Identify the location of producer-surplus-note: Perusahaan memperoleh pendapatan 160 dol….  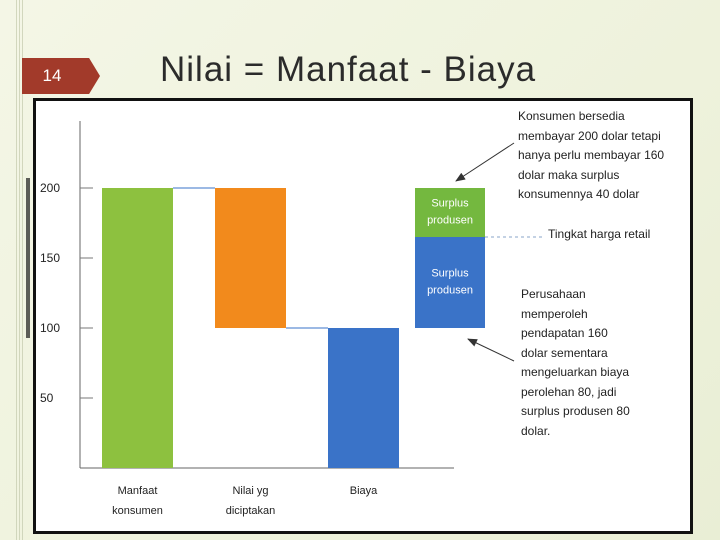
(575, 362).